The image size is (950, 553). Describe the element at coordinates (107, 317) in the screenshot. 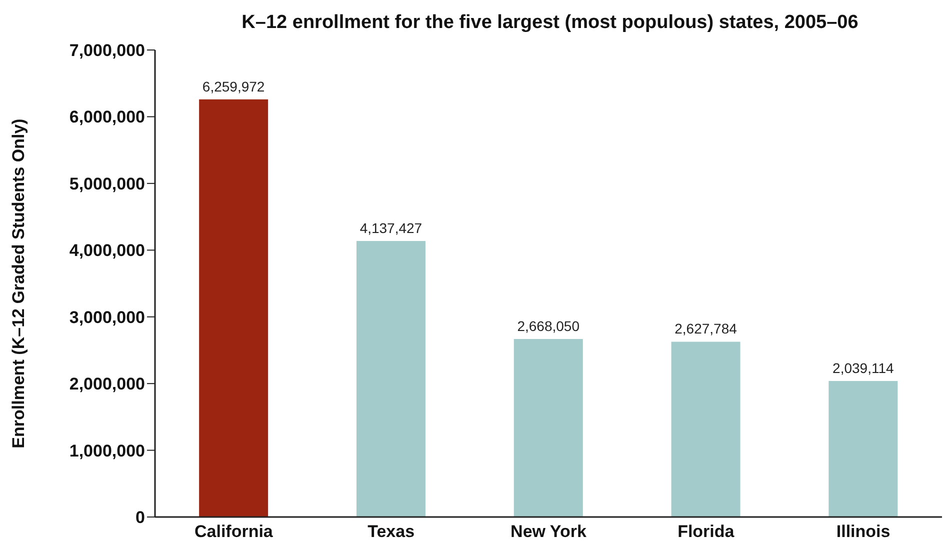

I see `y-tick-label: 3,000,000` at that location.